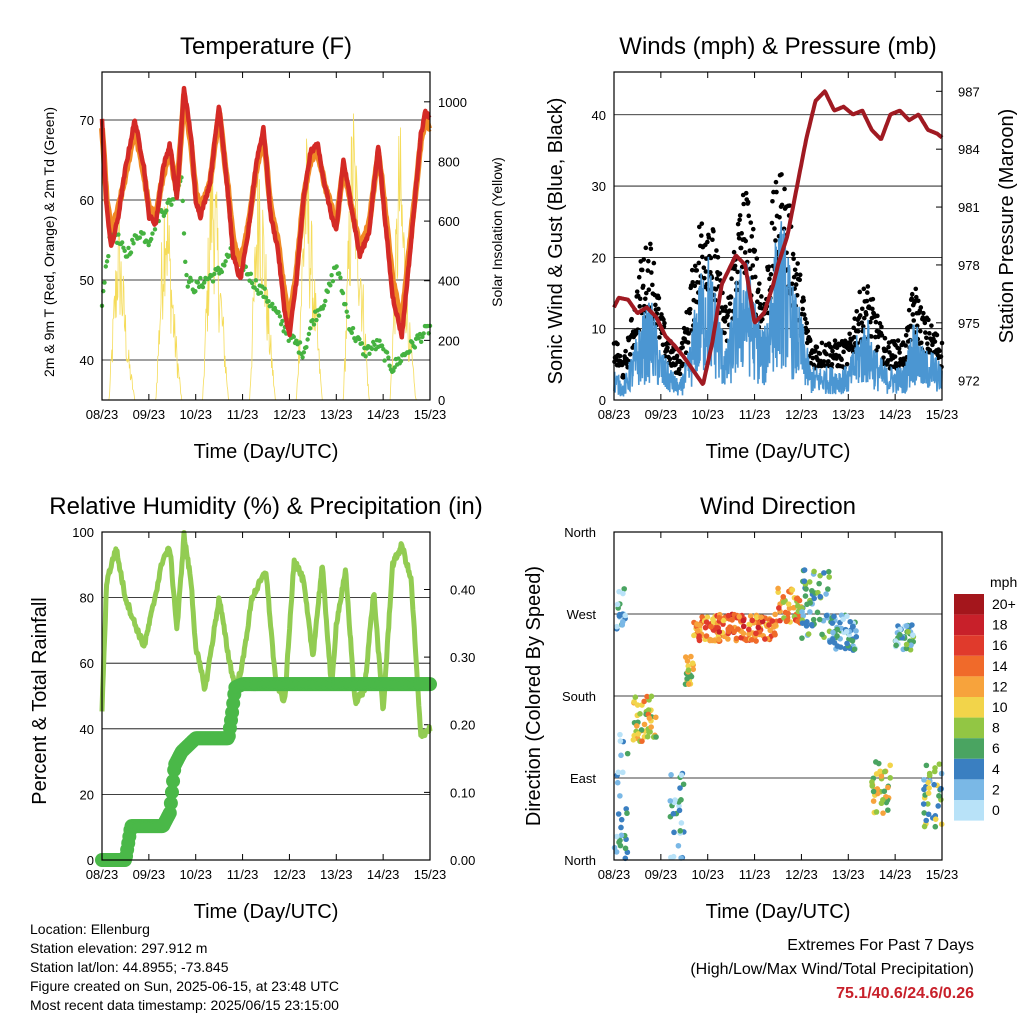  I want to click on chart-title: Wind Direction, so click(778, 506).